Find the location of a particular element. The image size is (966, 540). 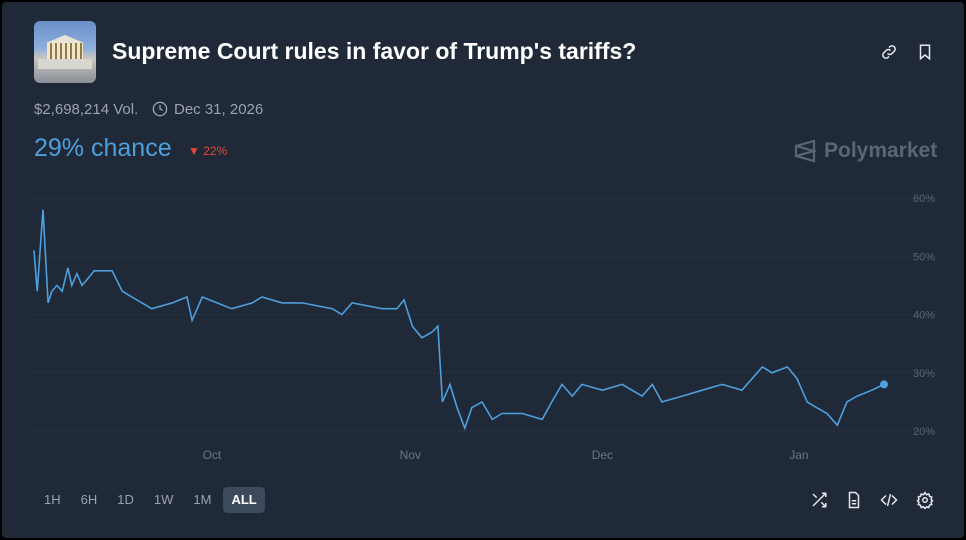

volume: $2,698,214 Vol. is located at coordinates (86, 109).